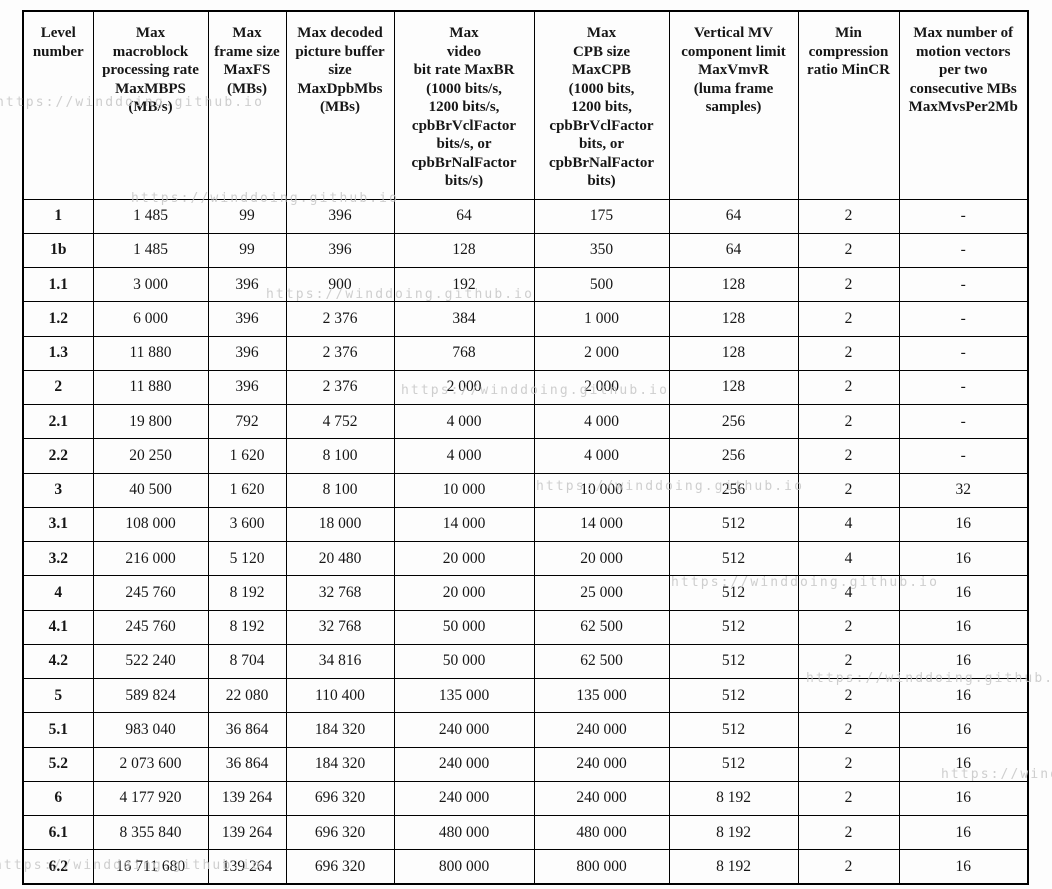  What do you see at coordinates (58, 524) in the screenshot?
I see `level-cell: 3.1` at bounding box center [58, 524].